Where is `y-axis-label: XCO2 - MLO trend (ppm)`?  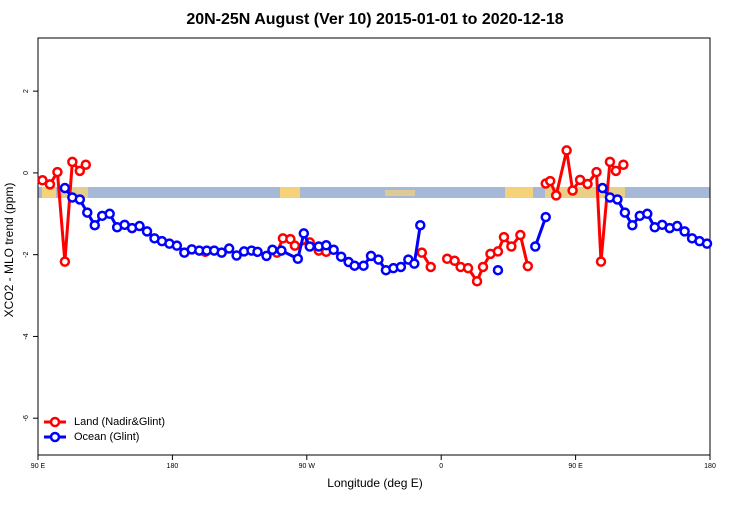
y-axis-label: XCO2 - MLO trend (ppm) is located at coordinates (9, 250).